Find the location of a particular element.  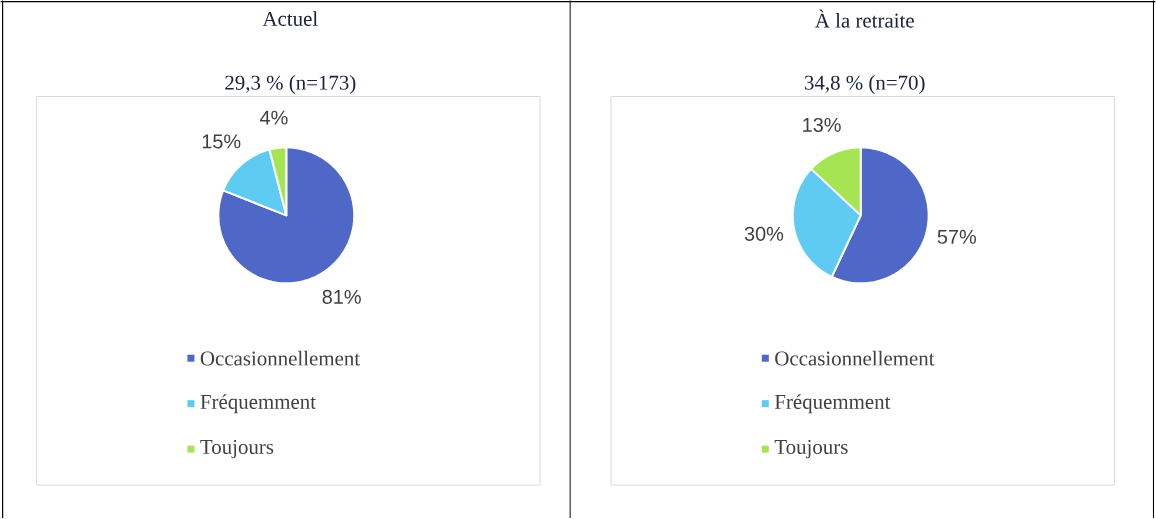

chart-title: À la retraite is located at coordinates (864, 18).